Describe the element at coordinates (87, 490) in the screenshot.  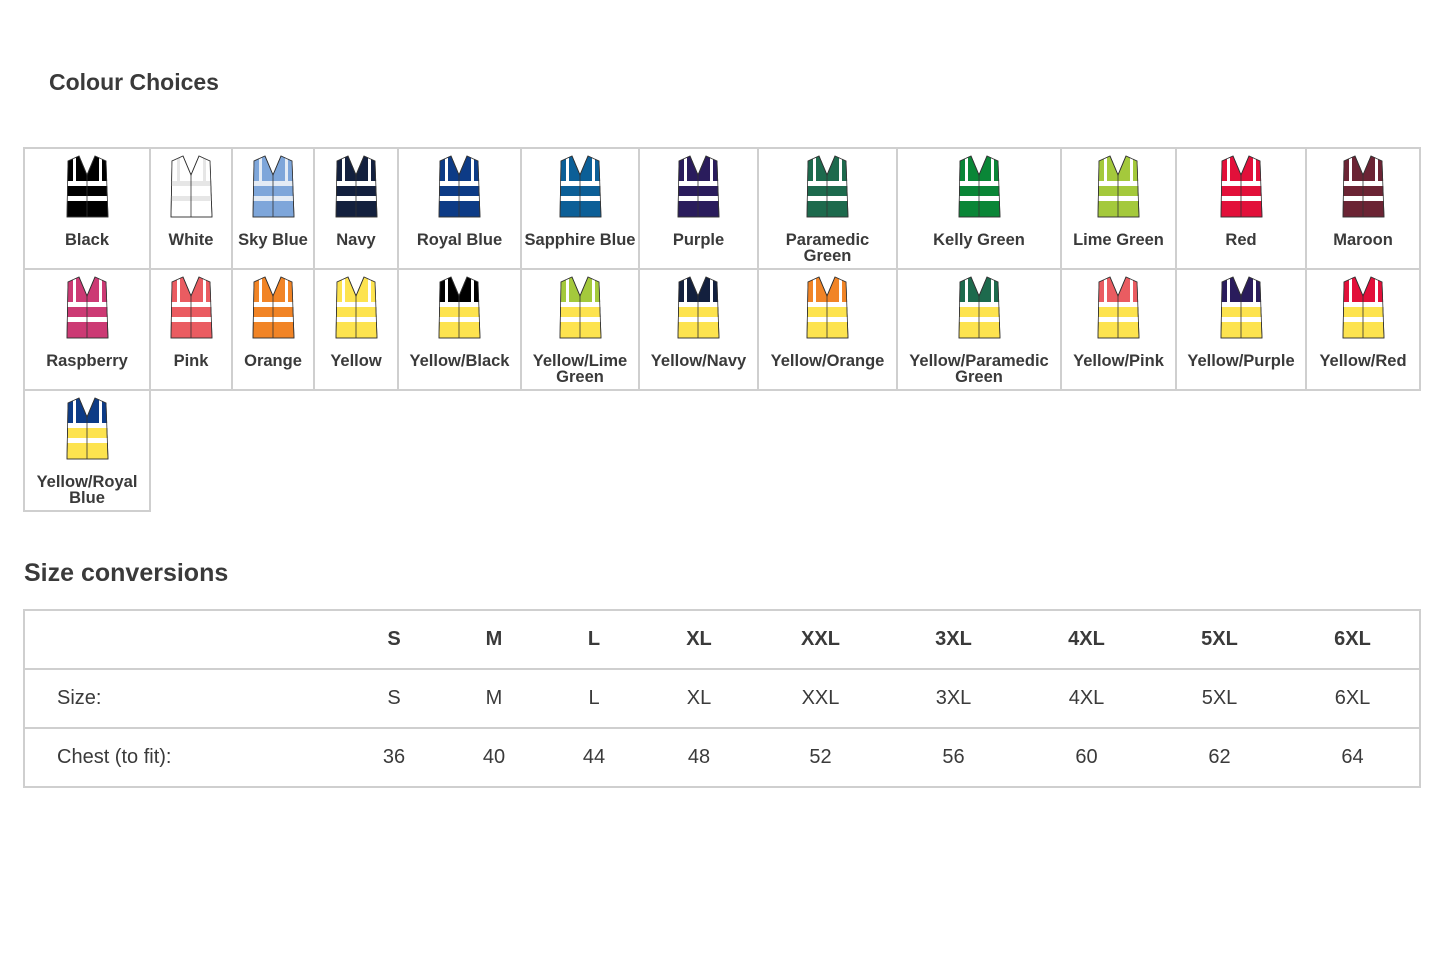
I see `swatch-label: Yellow/Royal Blue` at that location.